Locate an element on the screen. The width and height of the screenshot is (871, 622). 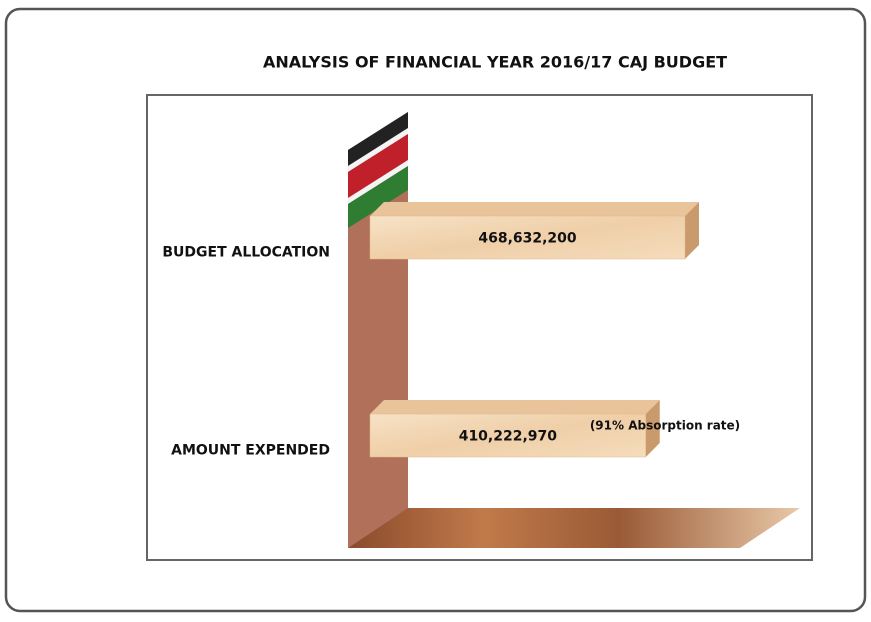
value-label: 468,632,200 is located at coordinates (527, 239).